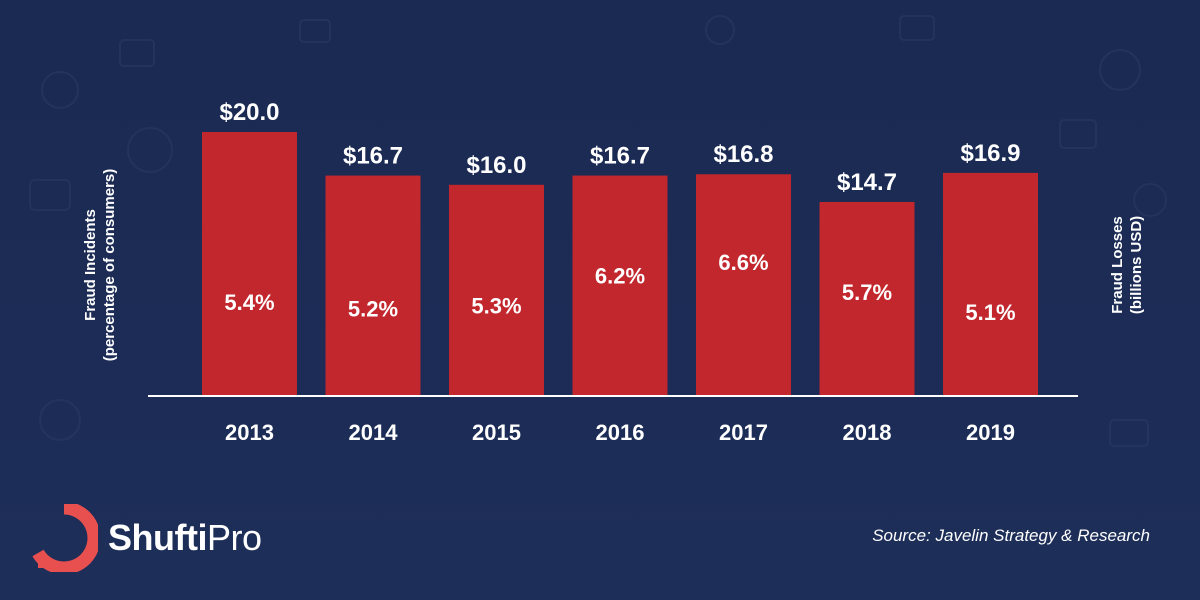 The width and height of the screenshot is (1200, 600). I want to click on brand-name-bold: Shufti, so click(157, 537).